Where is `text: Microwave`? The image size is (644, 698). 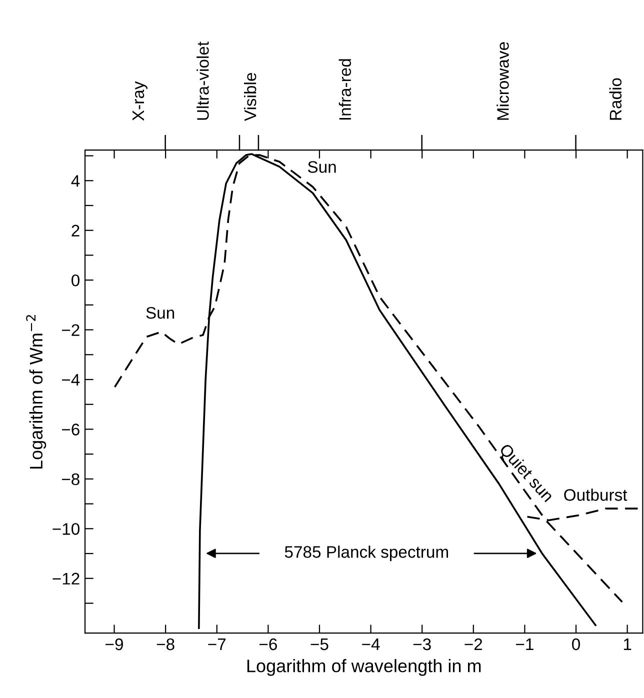
text: Microwave is located at coordinates (502, 81).